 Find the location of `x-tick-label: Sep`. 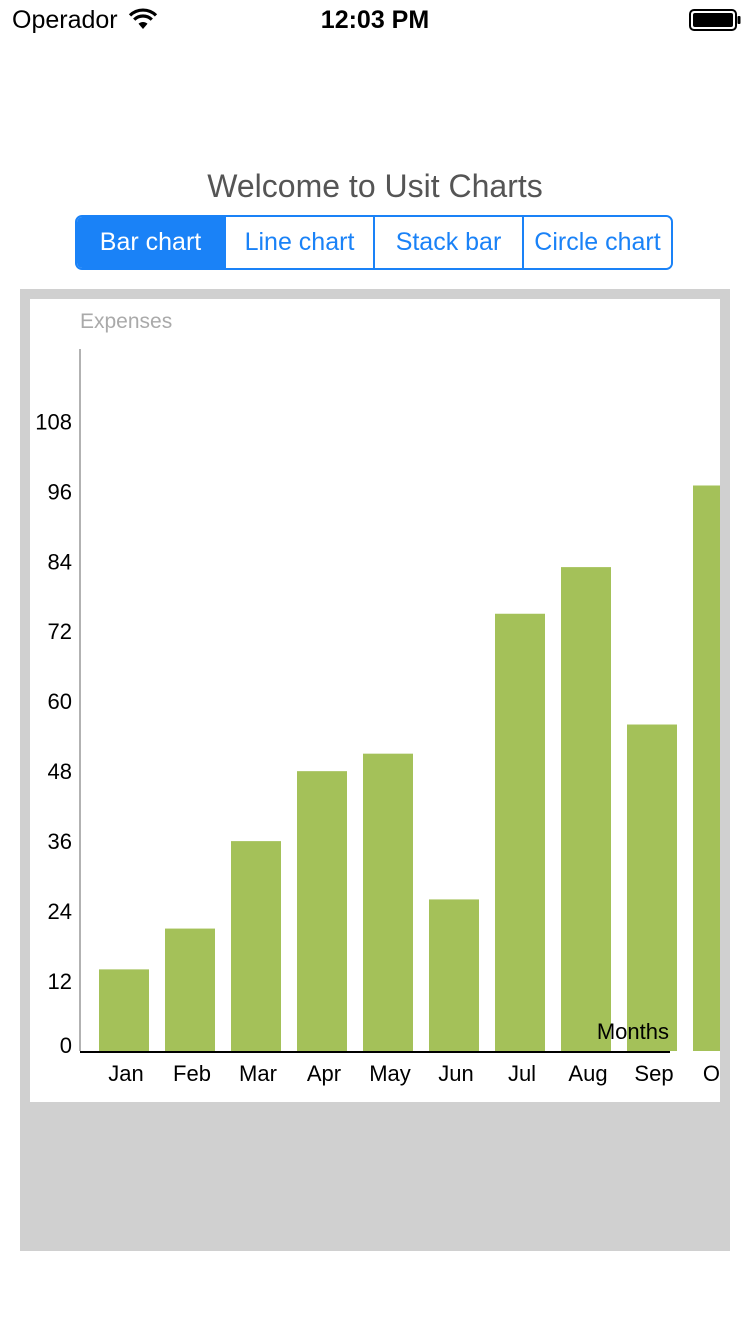

x-tick-label: Sep is located at coordinates (653, 1073).